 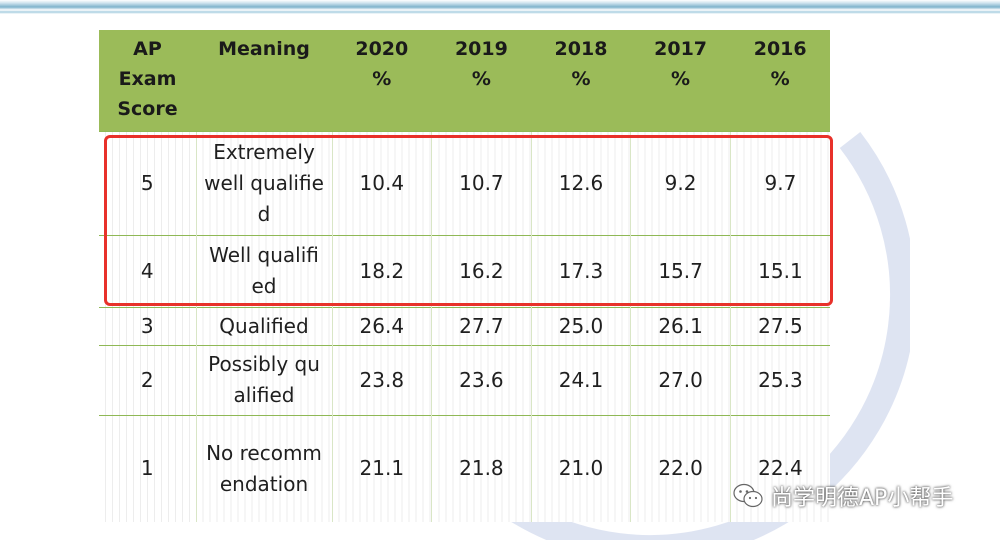 I want to click on value-cell-2020: 21.1, so click(x=381, y=468).